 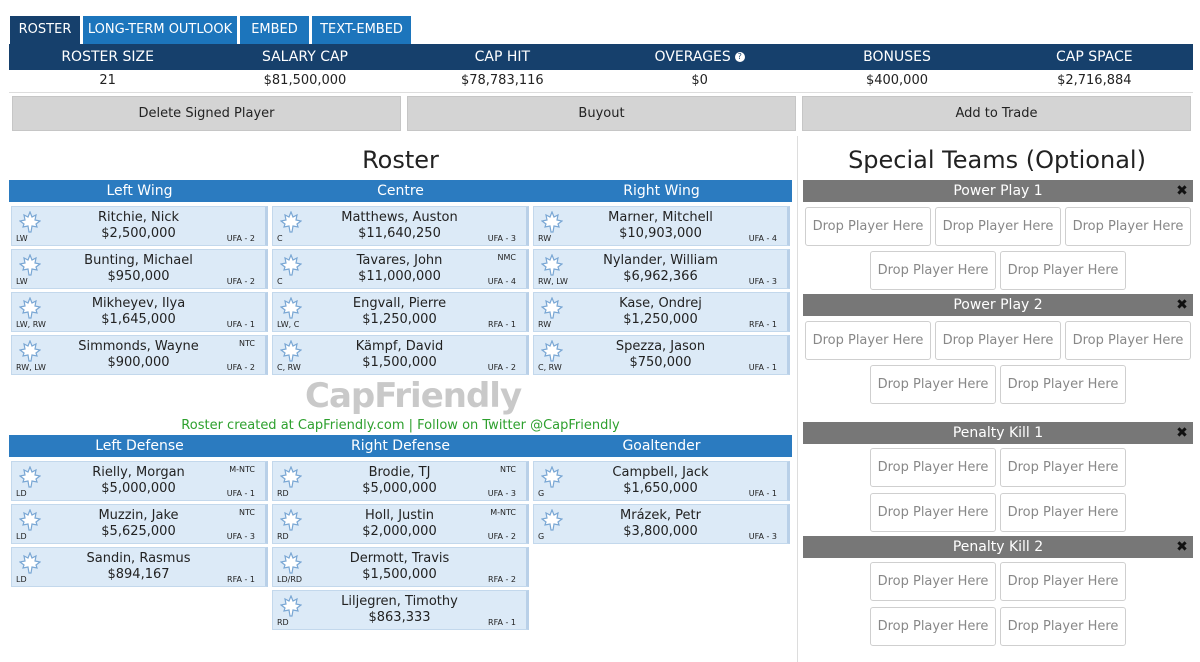 What do you see at coordinates (553, 281) in the screenshot?
I see `player-position: RW, LW` at bounding box center [553, 281].